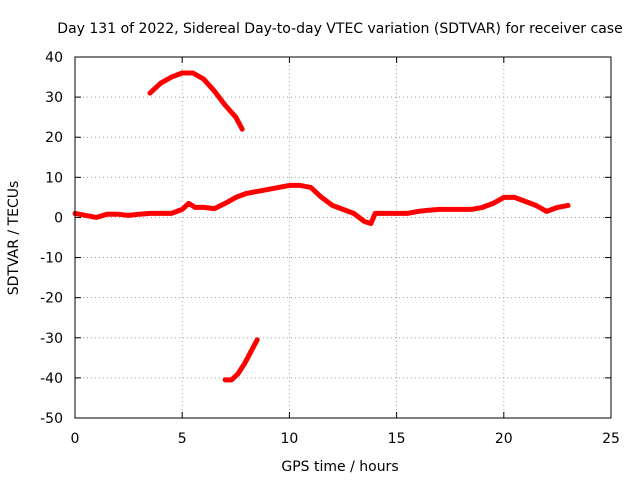  What do you see at coordinates (54, 178) in the screenshot?
I see `y-tick-label: 10` at bounding box center [54, 178].